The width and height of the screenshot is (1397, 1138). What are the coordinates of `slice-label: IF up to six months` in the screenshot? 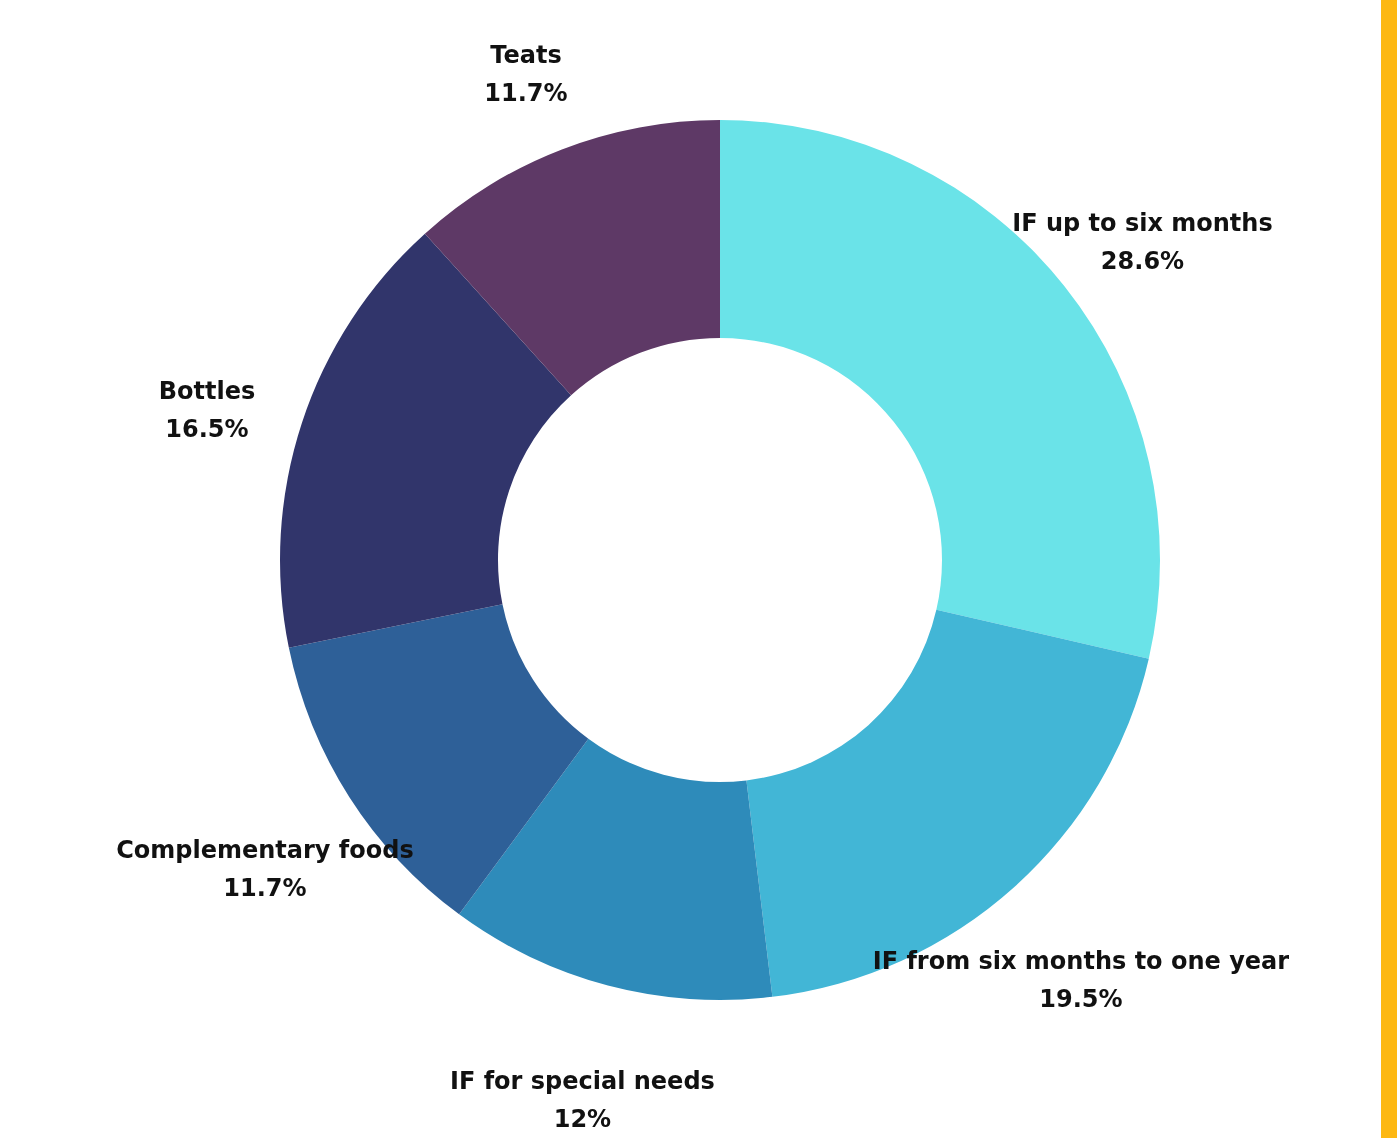 It's located at (1142, 222).